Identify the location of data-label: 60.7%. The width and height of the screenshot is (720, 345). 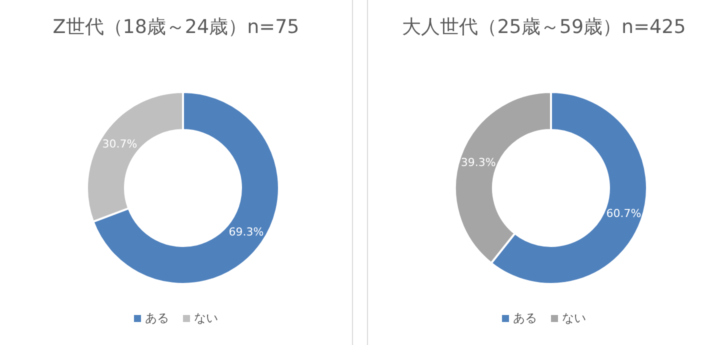
(624, 213).